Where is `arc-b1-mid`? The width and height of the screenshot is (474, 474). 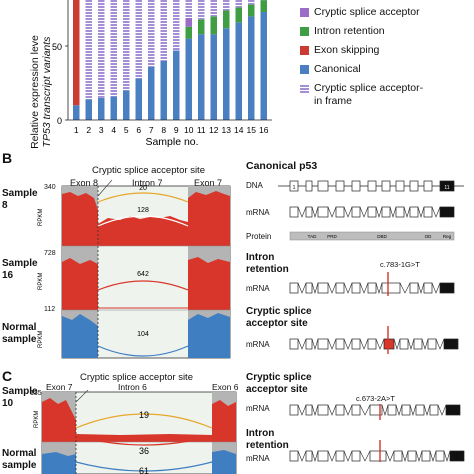
arc-b1-mid is located at coordinates (143, 221).